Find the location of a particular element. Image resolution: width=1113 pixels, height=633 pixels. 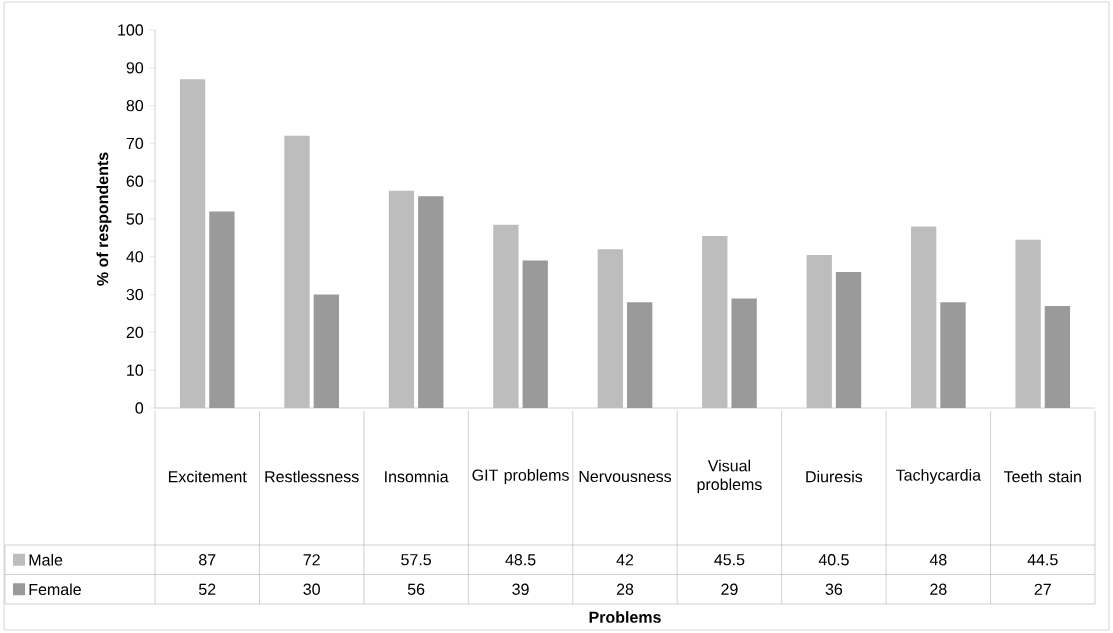

y-tick-label: 60 is located at coordinates (135, 181).